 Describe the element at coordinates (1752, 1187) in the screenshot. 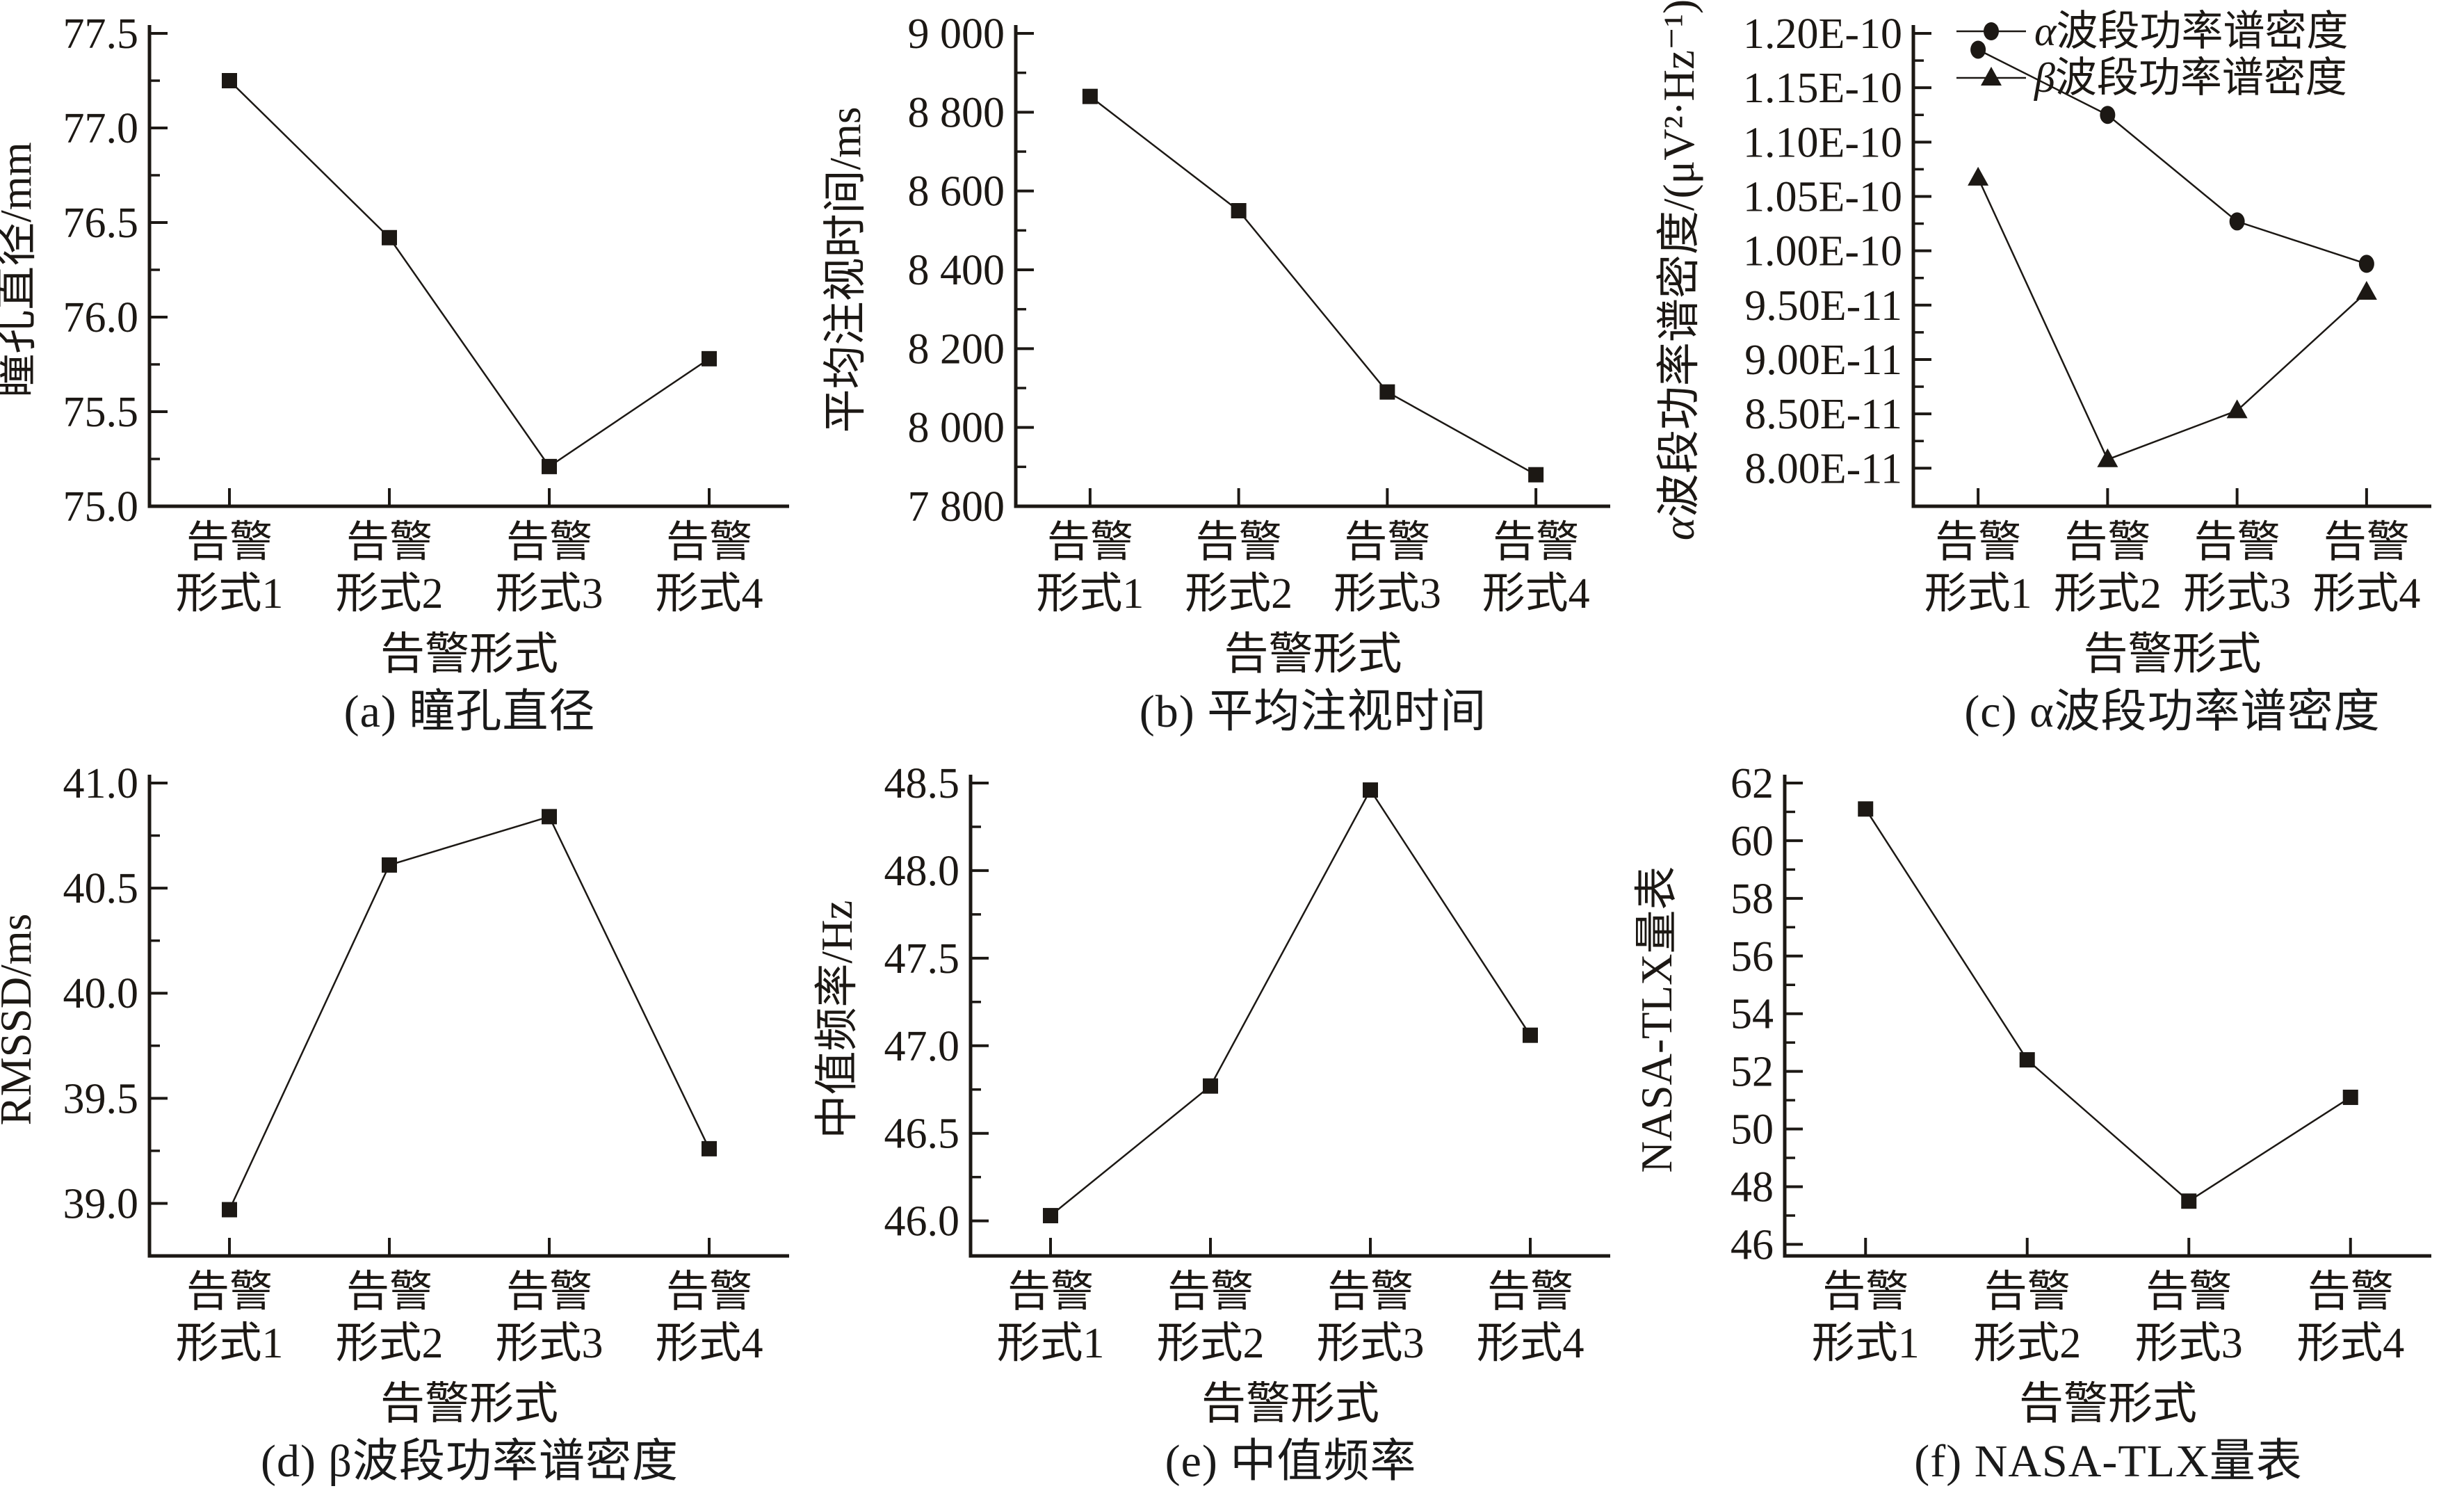

I see `svg-text: 48` at that location.